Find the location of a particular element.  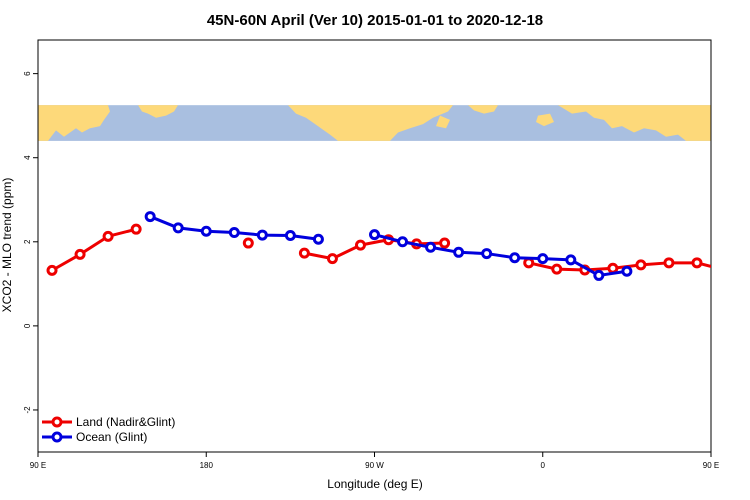

y-tick-label-0: -2 is located at coordinates (27, 410).